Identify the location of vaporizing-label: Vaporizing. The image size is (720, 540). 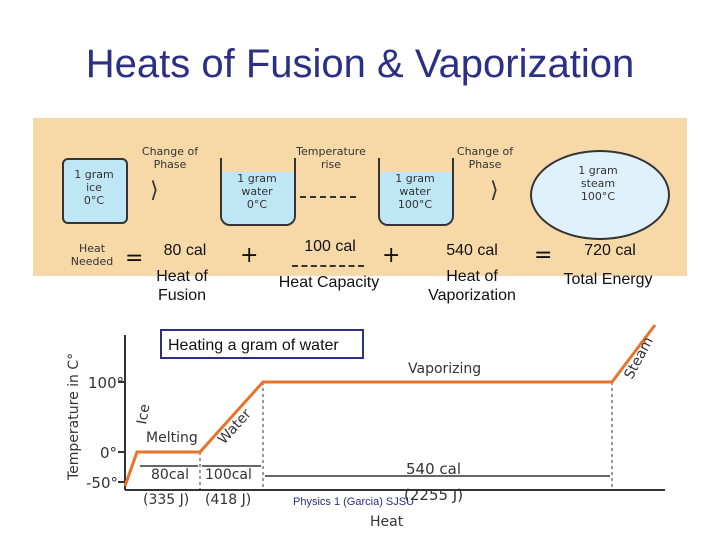
(444, 369).